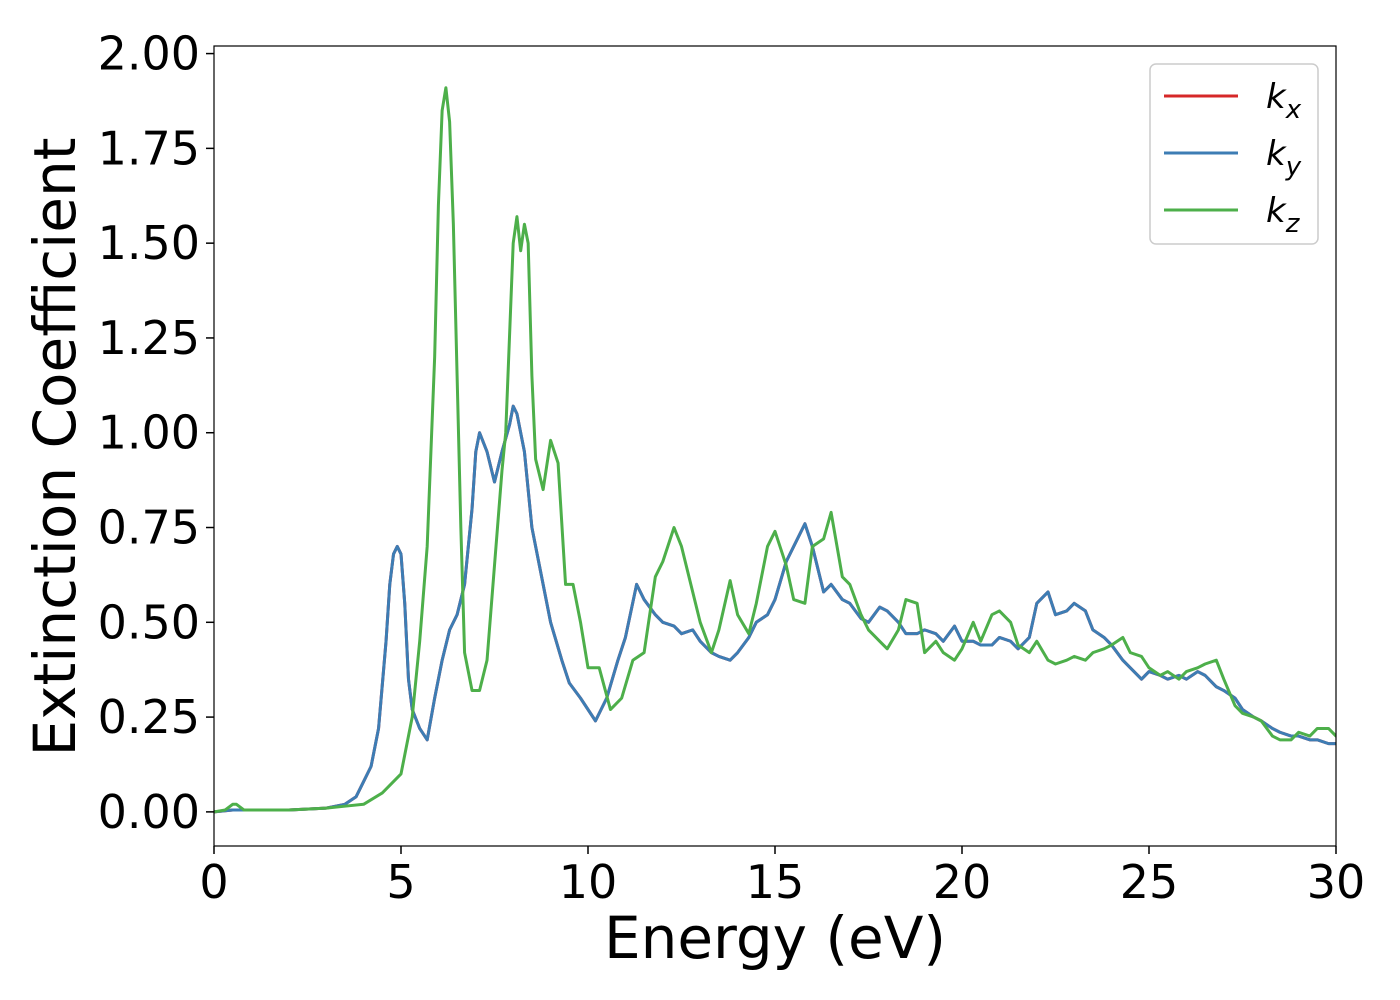 This screenshot has height=1000, width=1400. I want to click on y-tick-label: 1.00, so click(149, 433).